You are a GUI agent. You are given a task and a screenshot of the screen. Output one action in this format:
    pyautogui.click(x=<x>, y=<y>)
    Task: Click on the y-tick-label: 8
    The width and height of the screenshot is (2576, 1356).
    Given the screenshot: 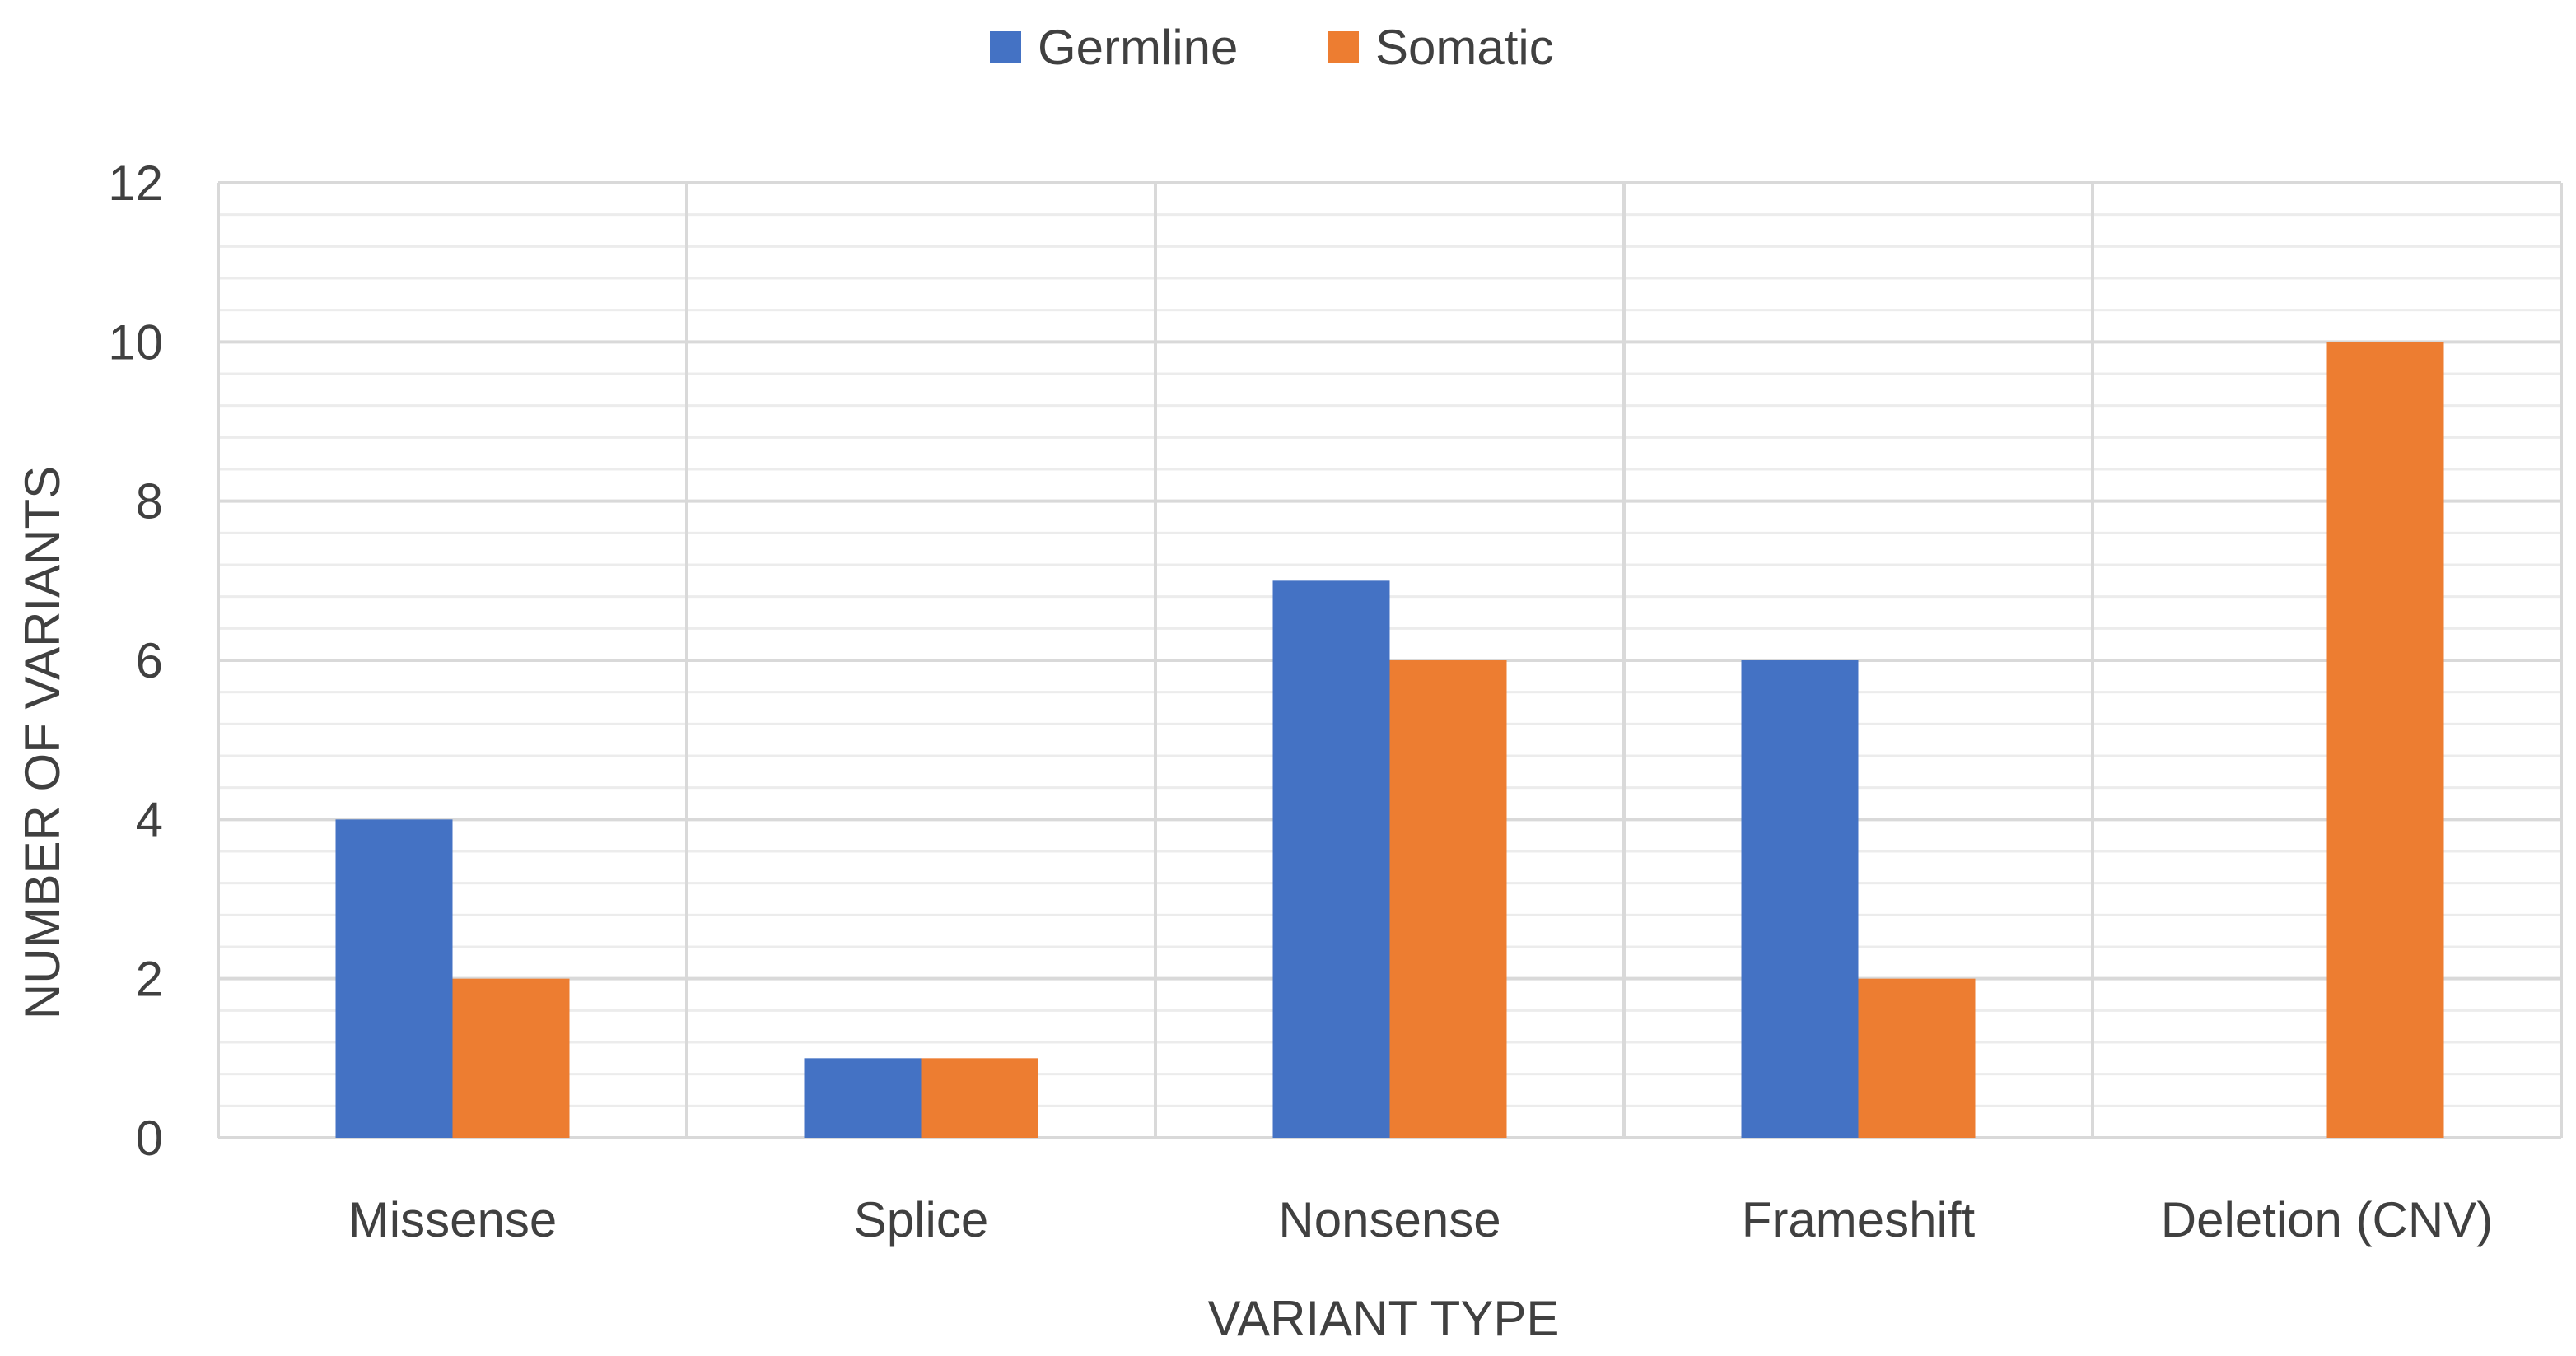 What is the action you would take?
    pyautogui.click(x=149, y=501)
    